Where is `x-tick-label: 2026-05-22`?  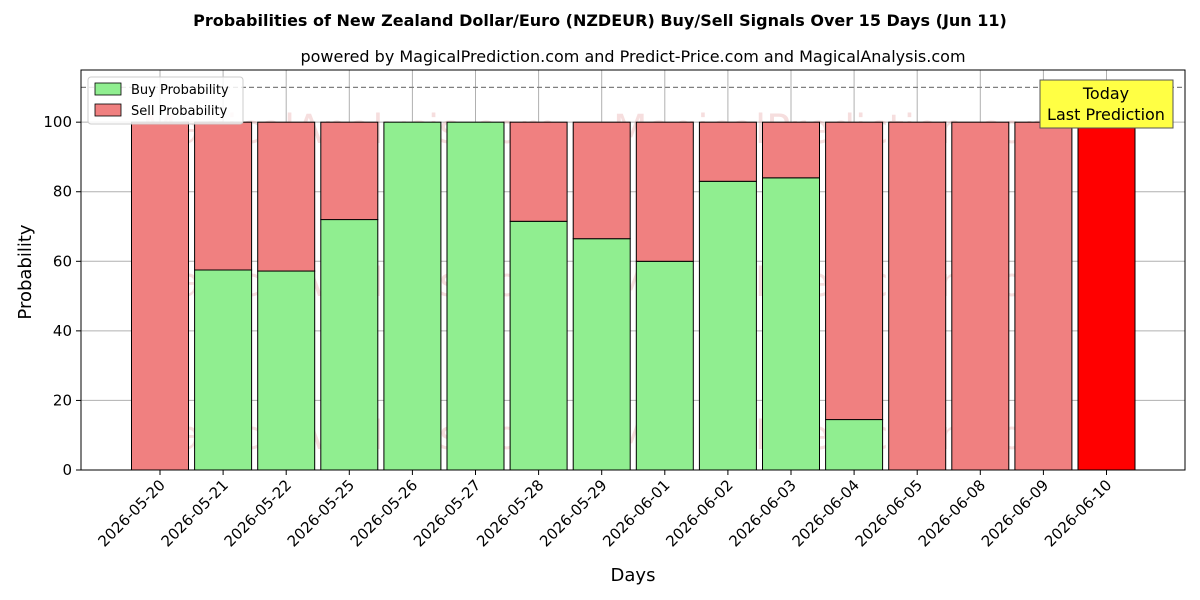 x-tick-label: 2026-05-22 is located at coordinates (258, 513).